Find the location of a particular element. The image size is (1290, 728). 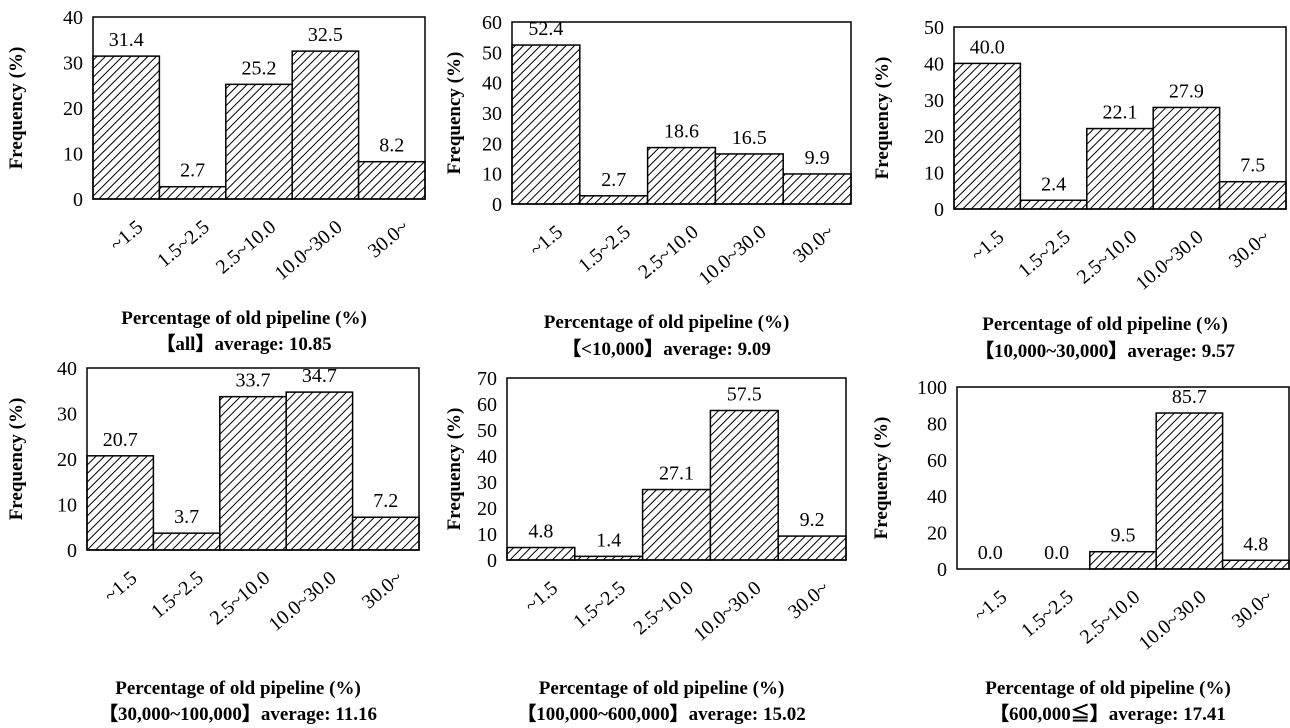

data-label: 34.7 is located at coordinates (319, 376).